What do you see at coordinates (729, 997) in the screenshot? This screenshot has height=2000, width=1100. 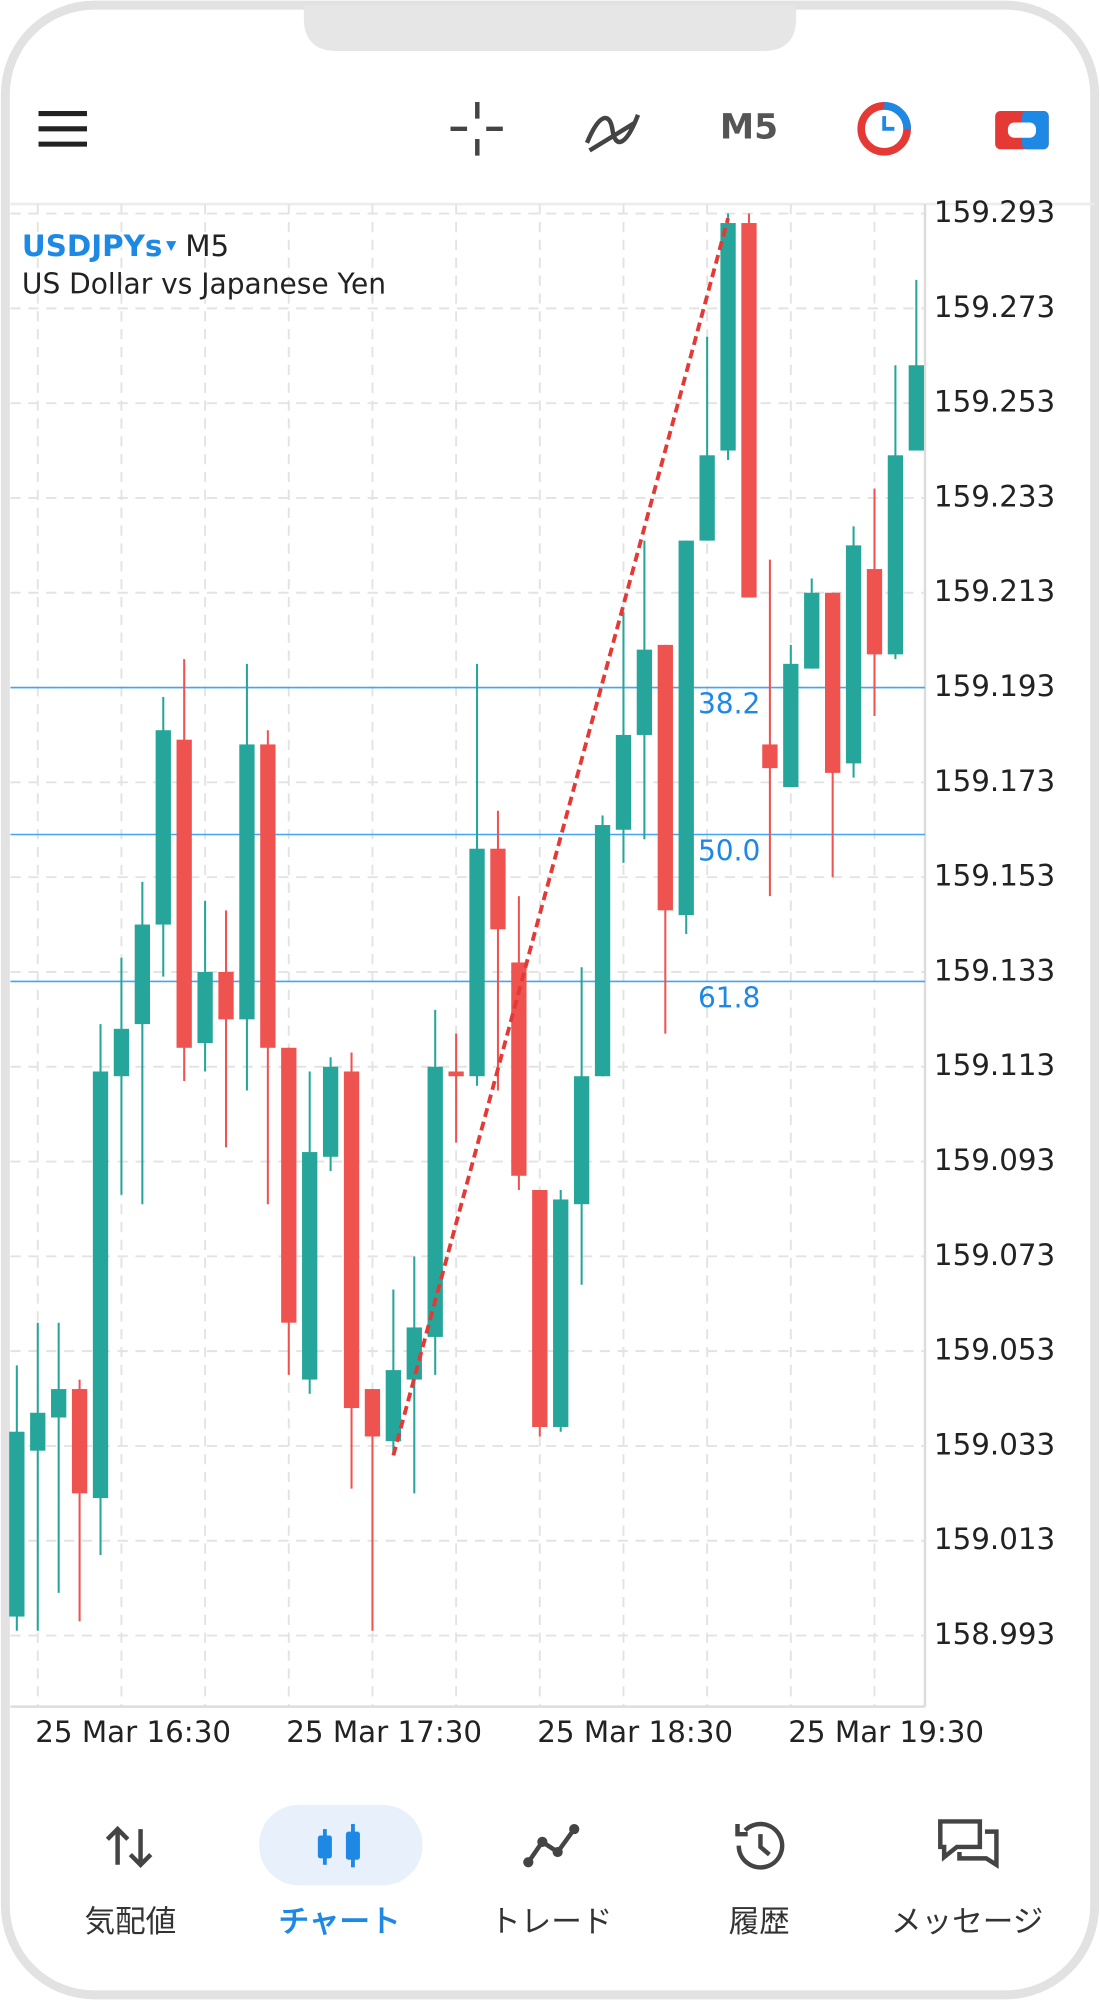 I see `fib-label: 61.8` at bounding box center [729, 997].